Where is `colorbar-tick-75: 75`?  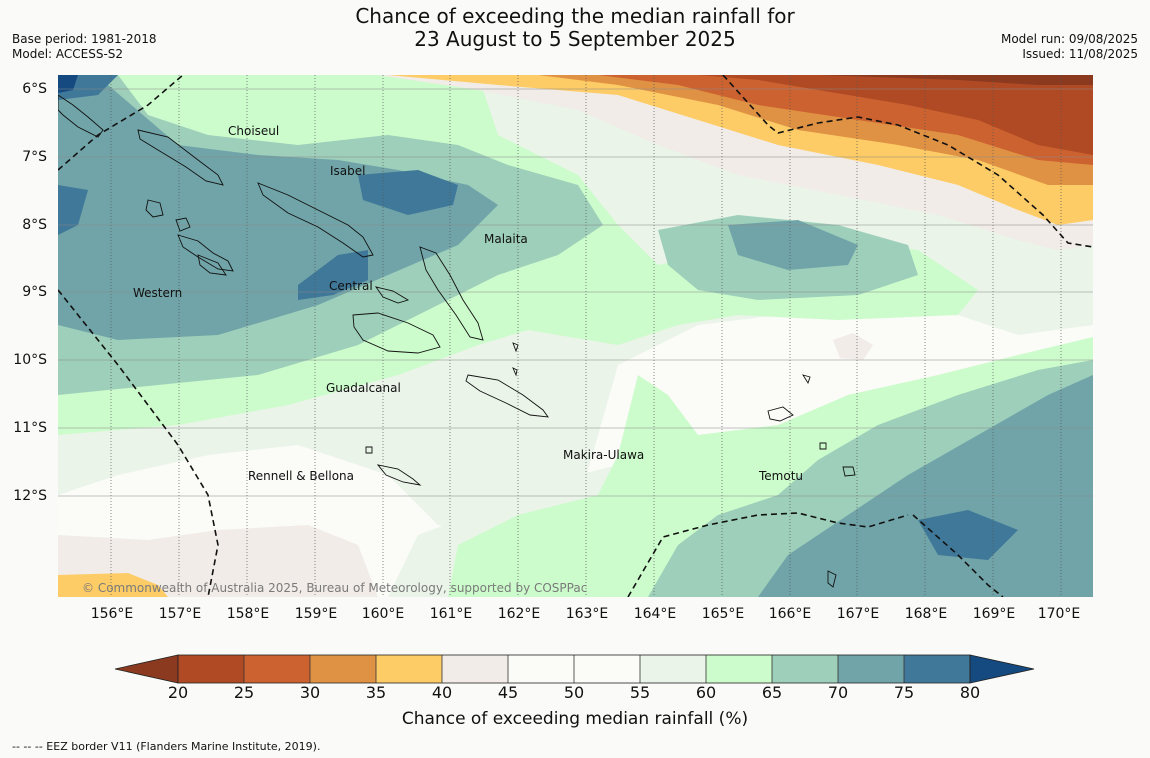
colorbar-tick-75: 75 is located at coordinates (904, 692).